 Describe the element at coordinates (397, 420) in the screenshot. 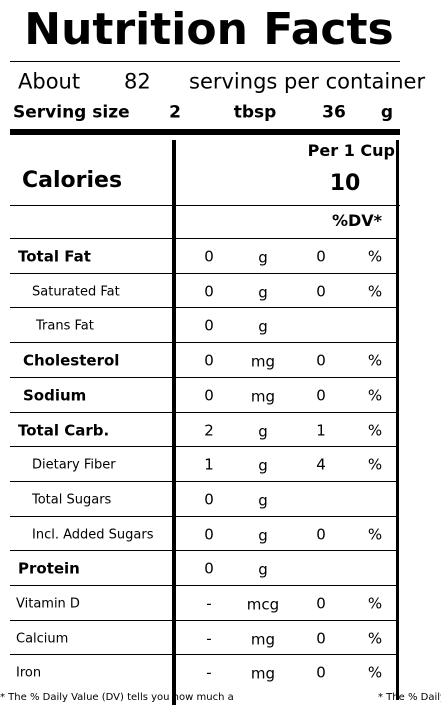

I see `right-border` at that location.